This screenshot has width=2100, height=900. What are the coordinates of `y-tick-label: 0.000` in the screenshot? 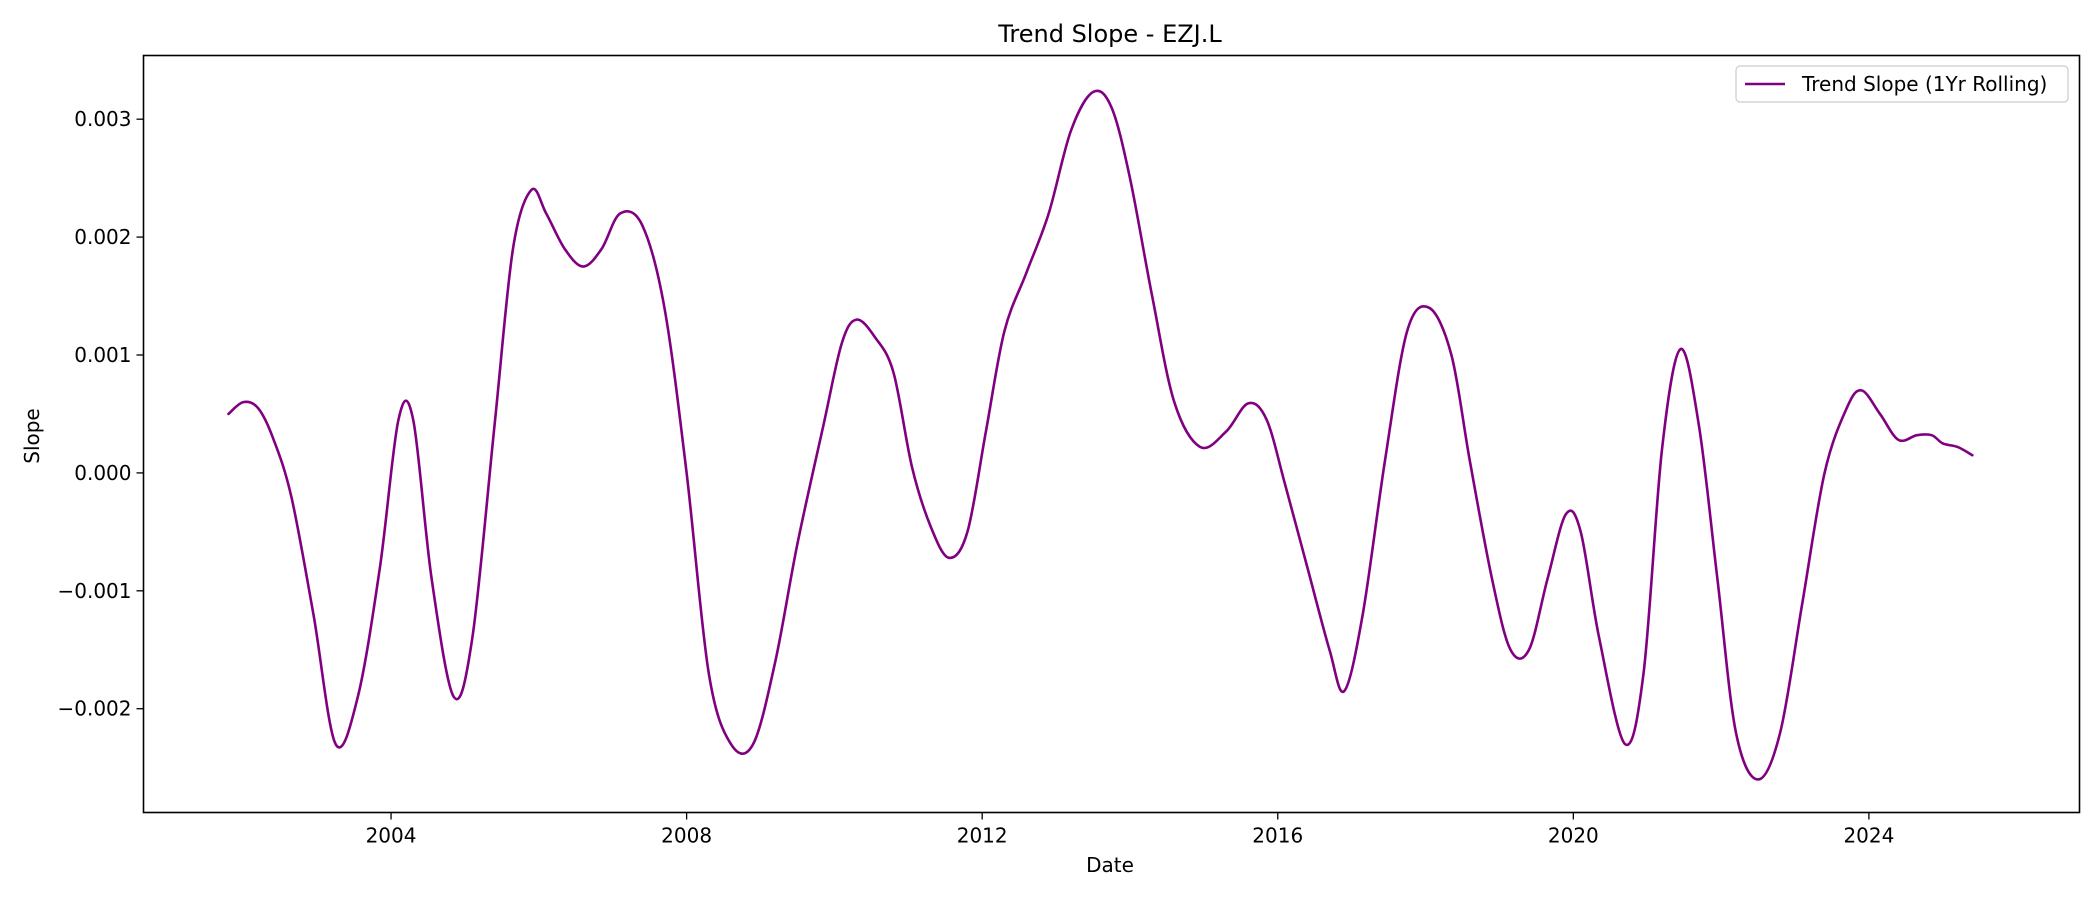 It's located at (102, 473).